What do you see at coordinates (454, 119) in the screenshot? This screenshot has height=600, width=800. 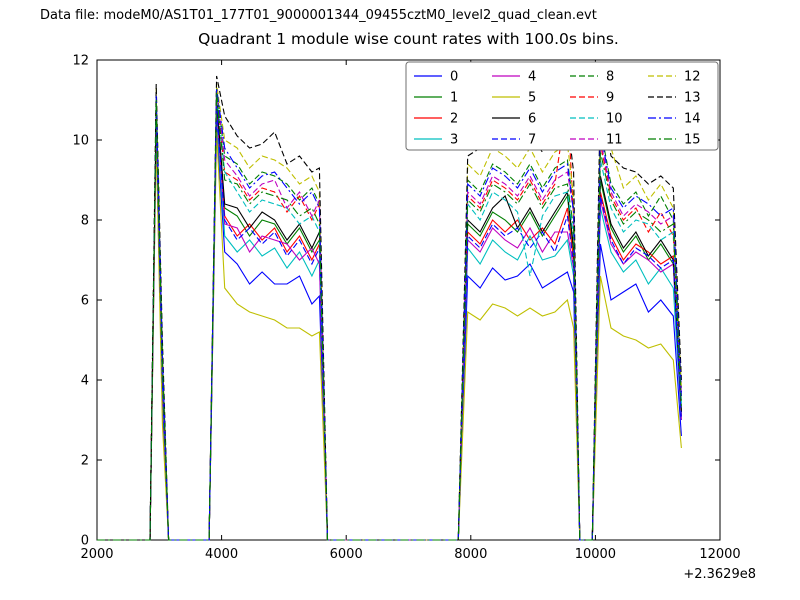 I see `legend-label-2: 2` at bounding box center [454, 119].